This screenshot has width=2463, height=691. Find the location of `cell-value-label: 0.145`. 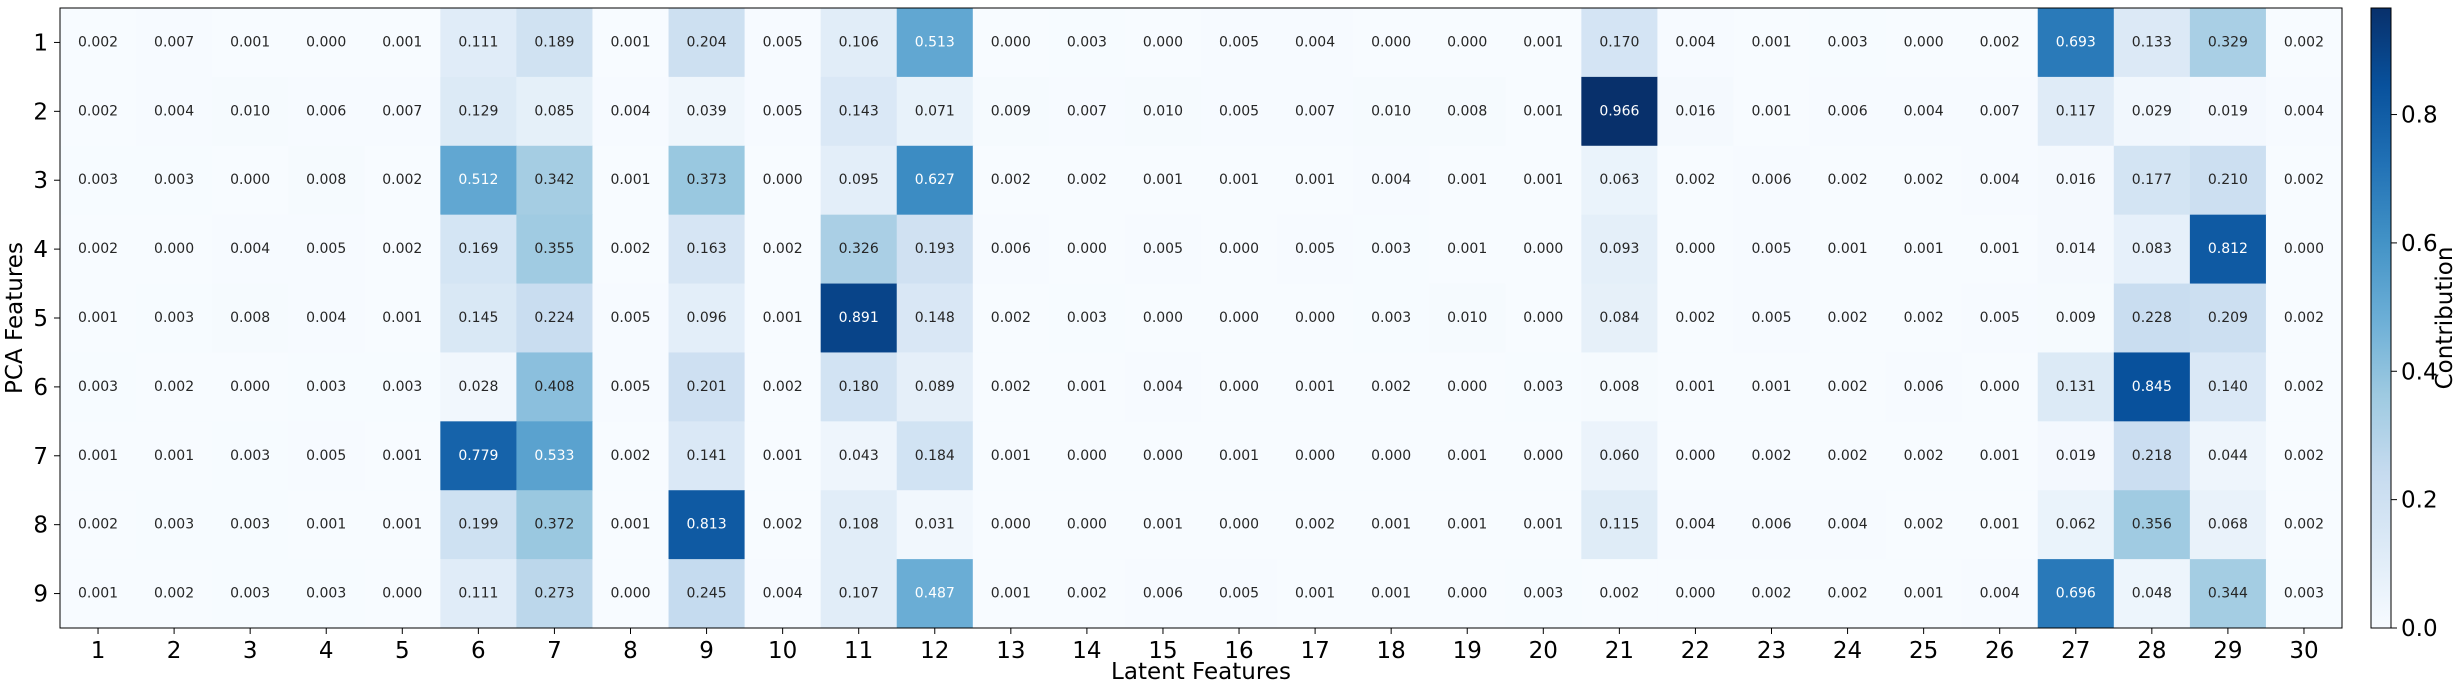

cell-value-label: 0.145 is located at coordinates (478, 318).